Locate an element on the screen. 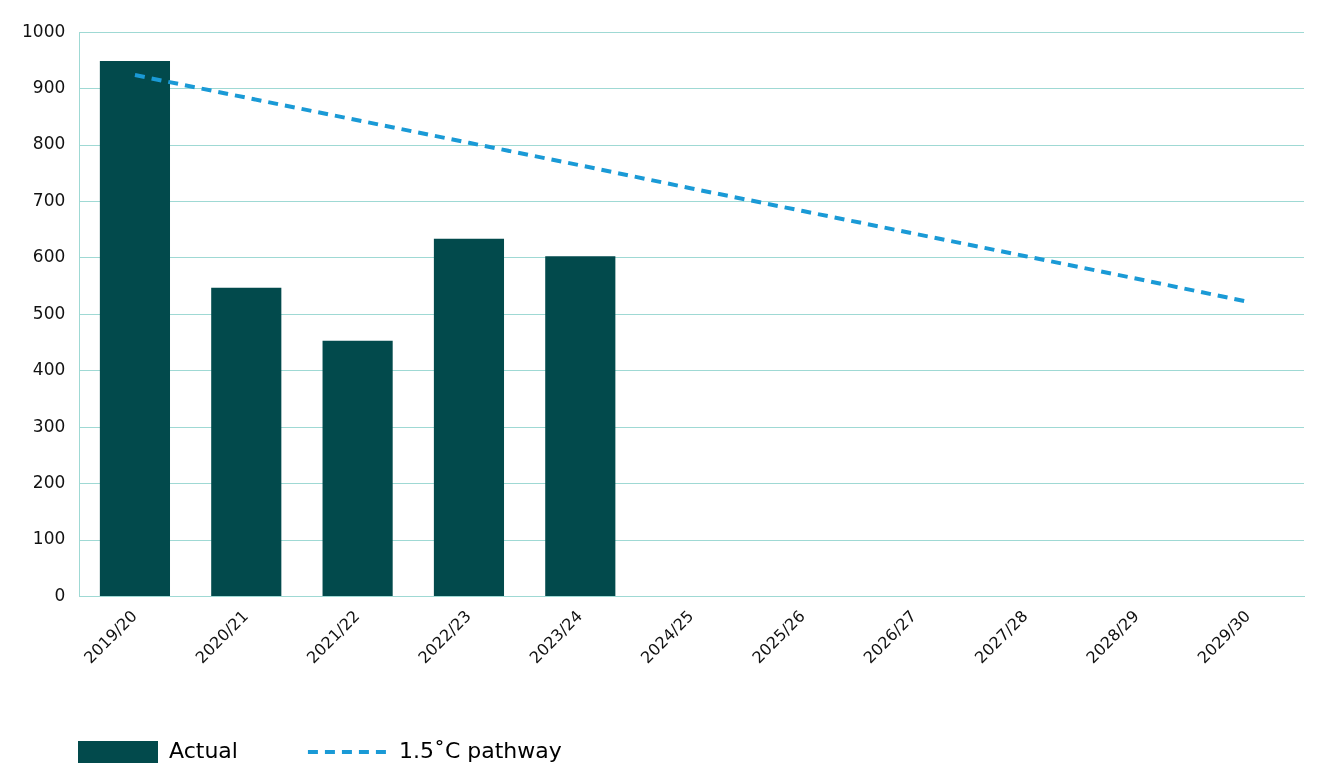 This screenshot has height=781, width=1324. legend-label: 1.5˚C pathway is located at coordinates (480, 750).